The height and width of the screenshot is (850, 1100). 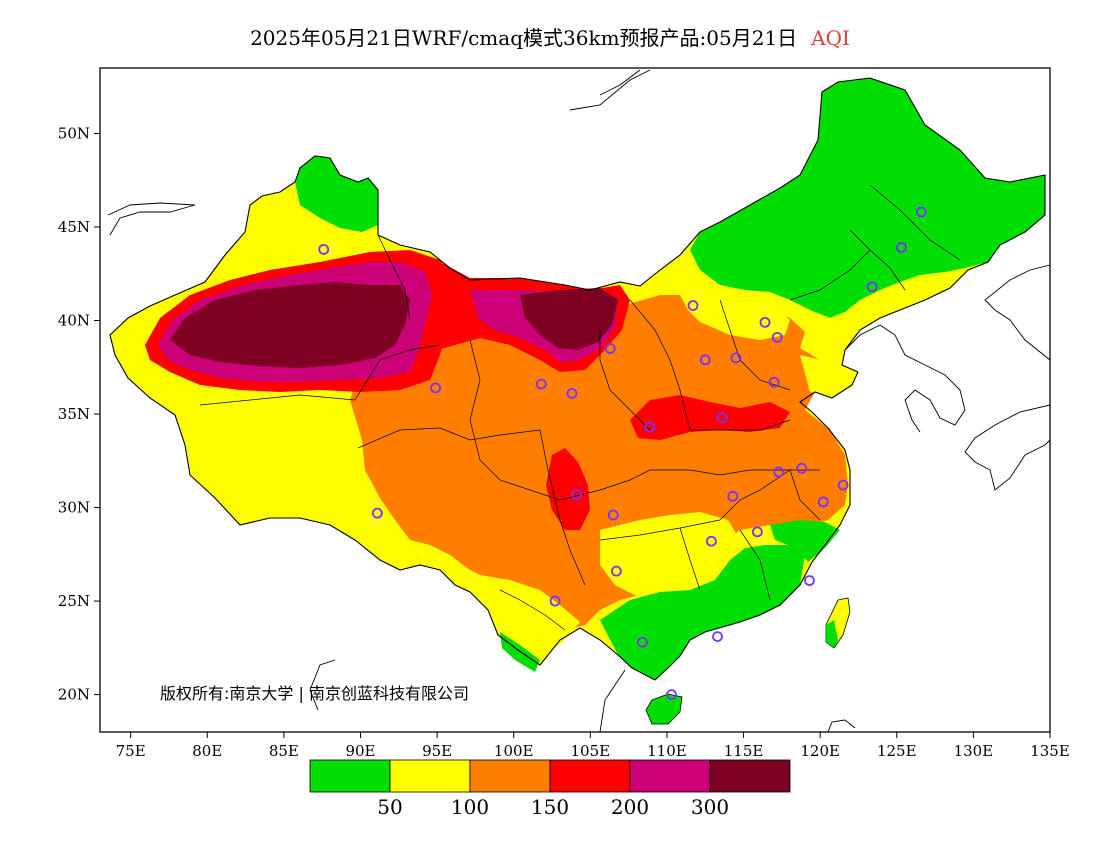 What do you see at coordinates (314, 693) in the screenshot?
I see `copyright-text: 版权所有:南京大学 | 南京创蓝科技有限公司` at bounding box center [314, 693].